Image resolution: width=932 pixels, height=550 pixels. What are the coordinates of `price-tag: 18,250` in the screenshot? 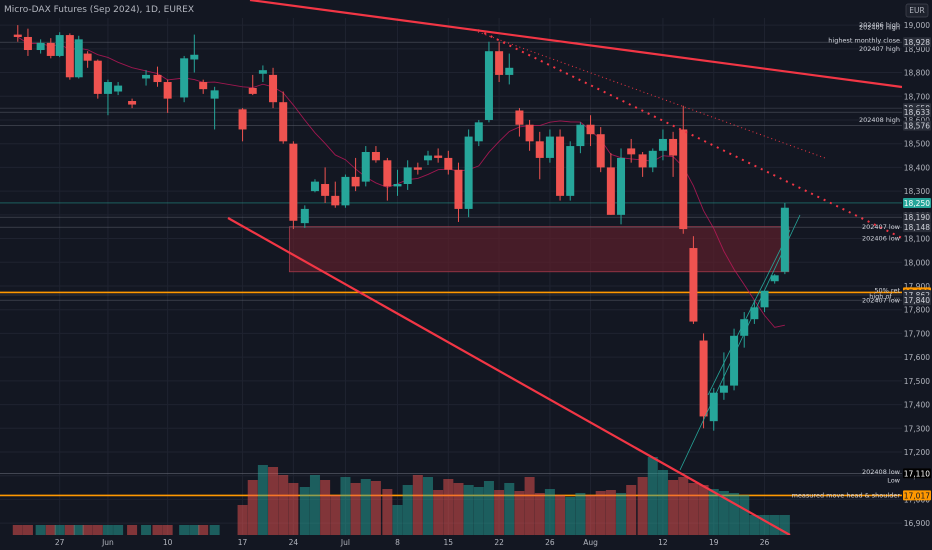 It's located at (917, 202).